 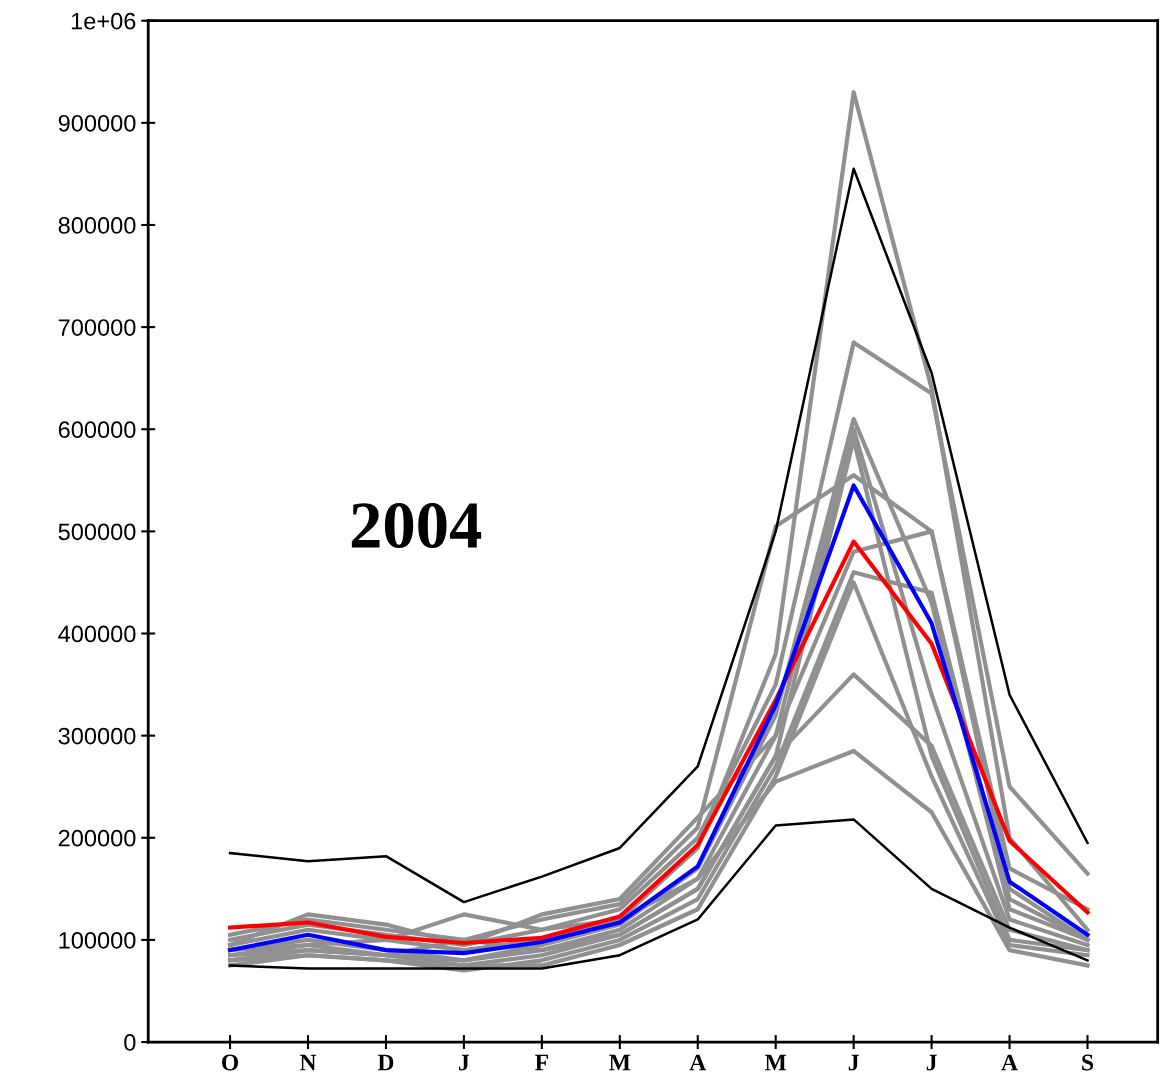 What do you see at coordinates (97, 634) in the screenshot?
I see `y-tick-label: 400000` at bounding box center [97, 634].